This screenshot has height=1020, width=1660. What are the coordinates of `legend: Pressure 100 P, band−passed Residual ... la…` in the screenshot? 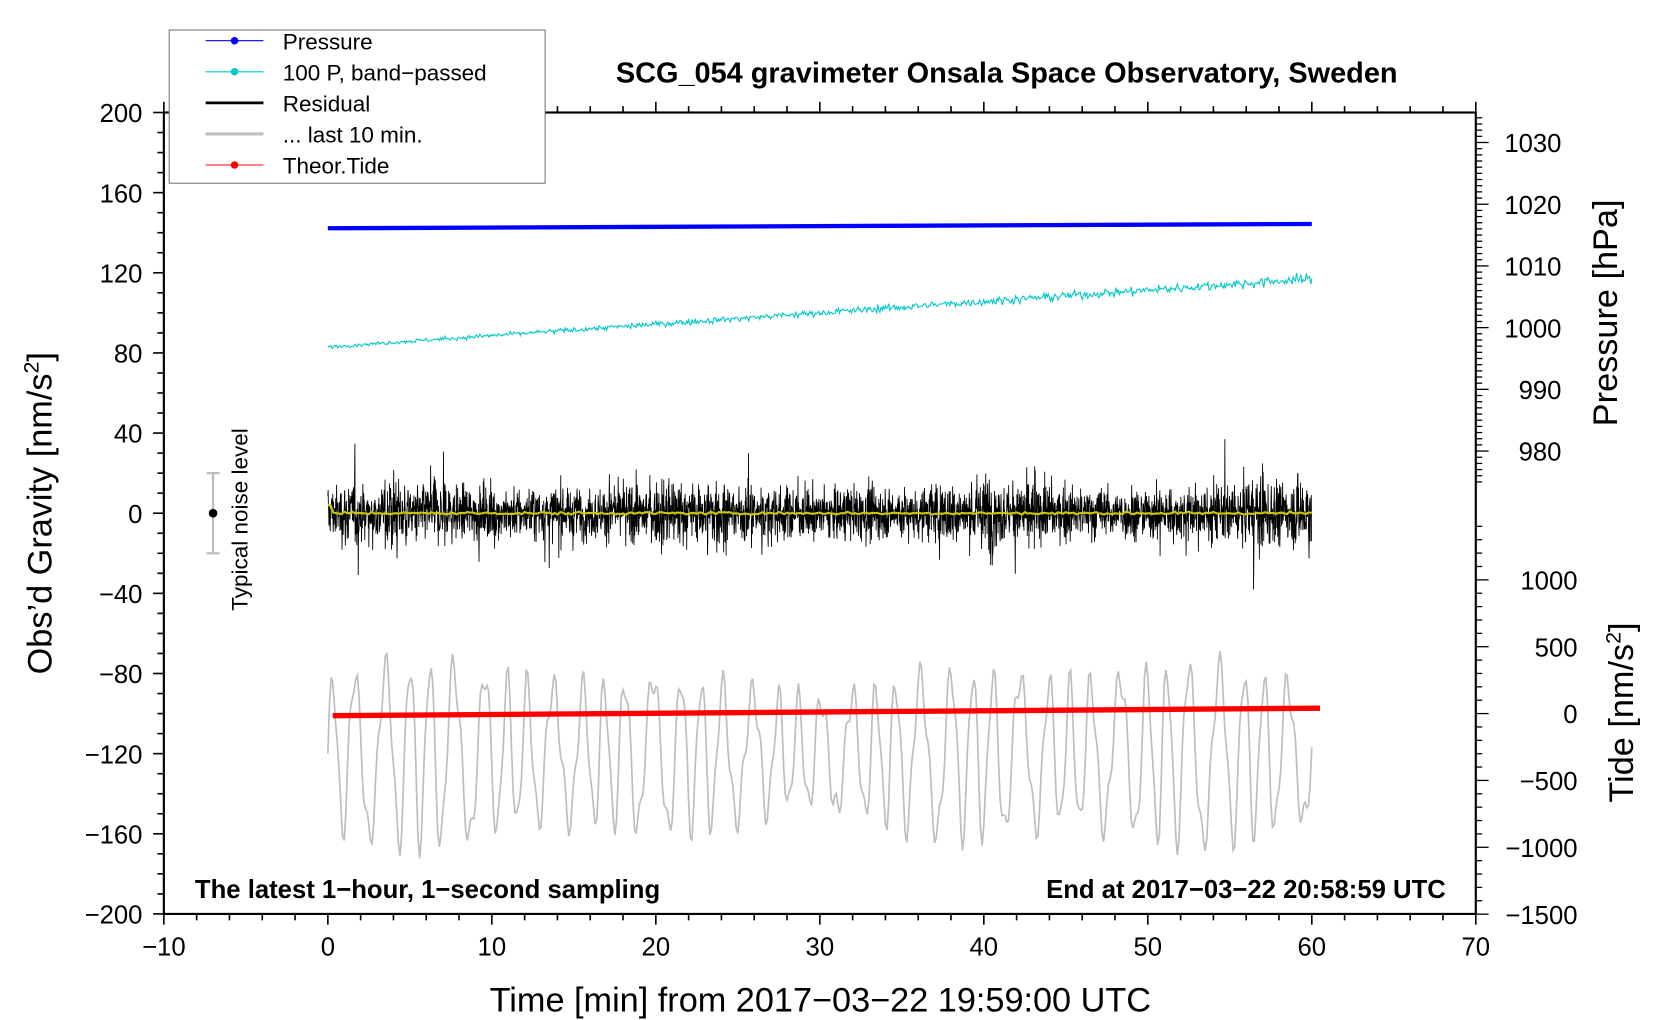 It's located at (357, 106).